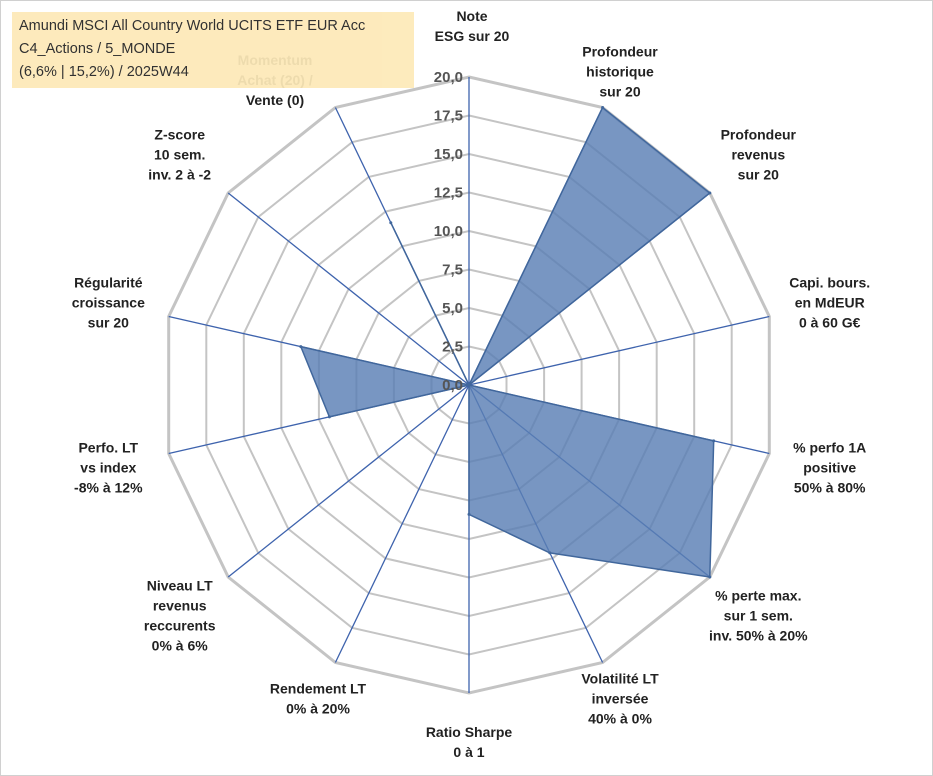 This screenshot has width=933, height=776. What do you see at coordinates (104, 72) in the screenshot?
I see `title-line-3: (6,6% | 15,2%) / 2025W44` at bounding box center [104, 72].